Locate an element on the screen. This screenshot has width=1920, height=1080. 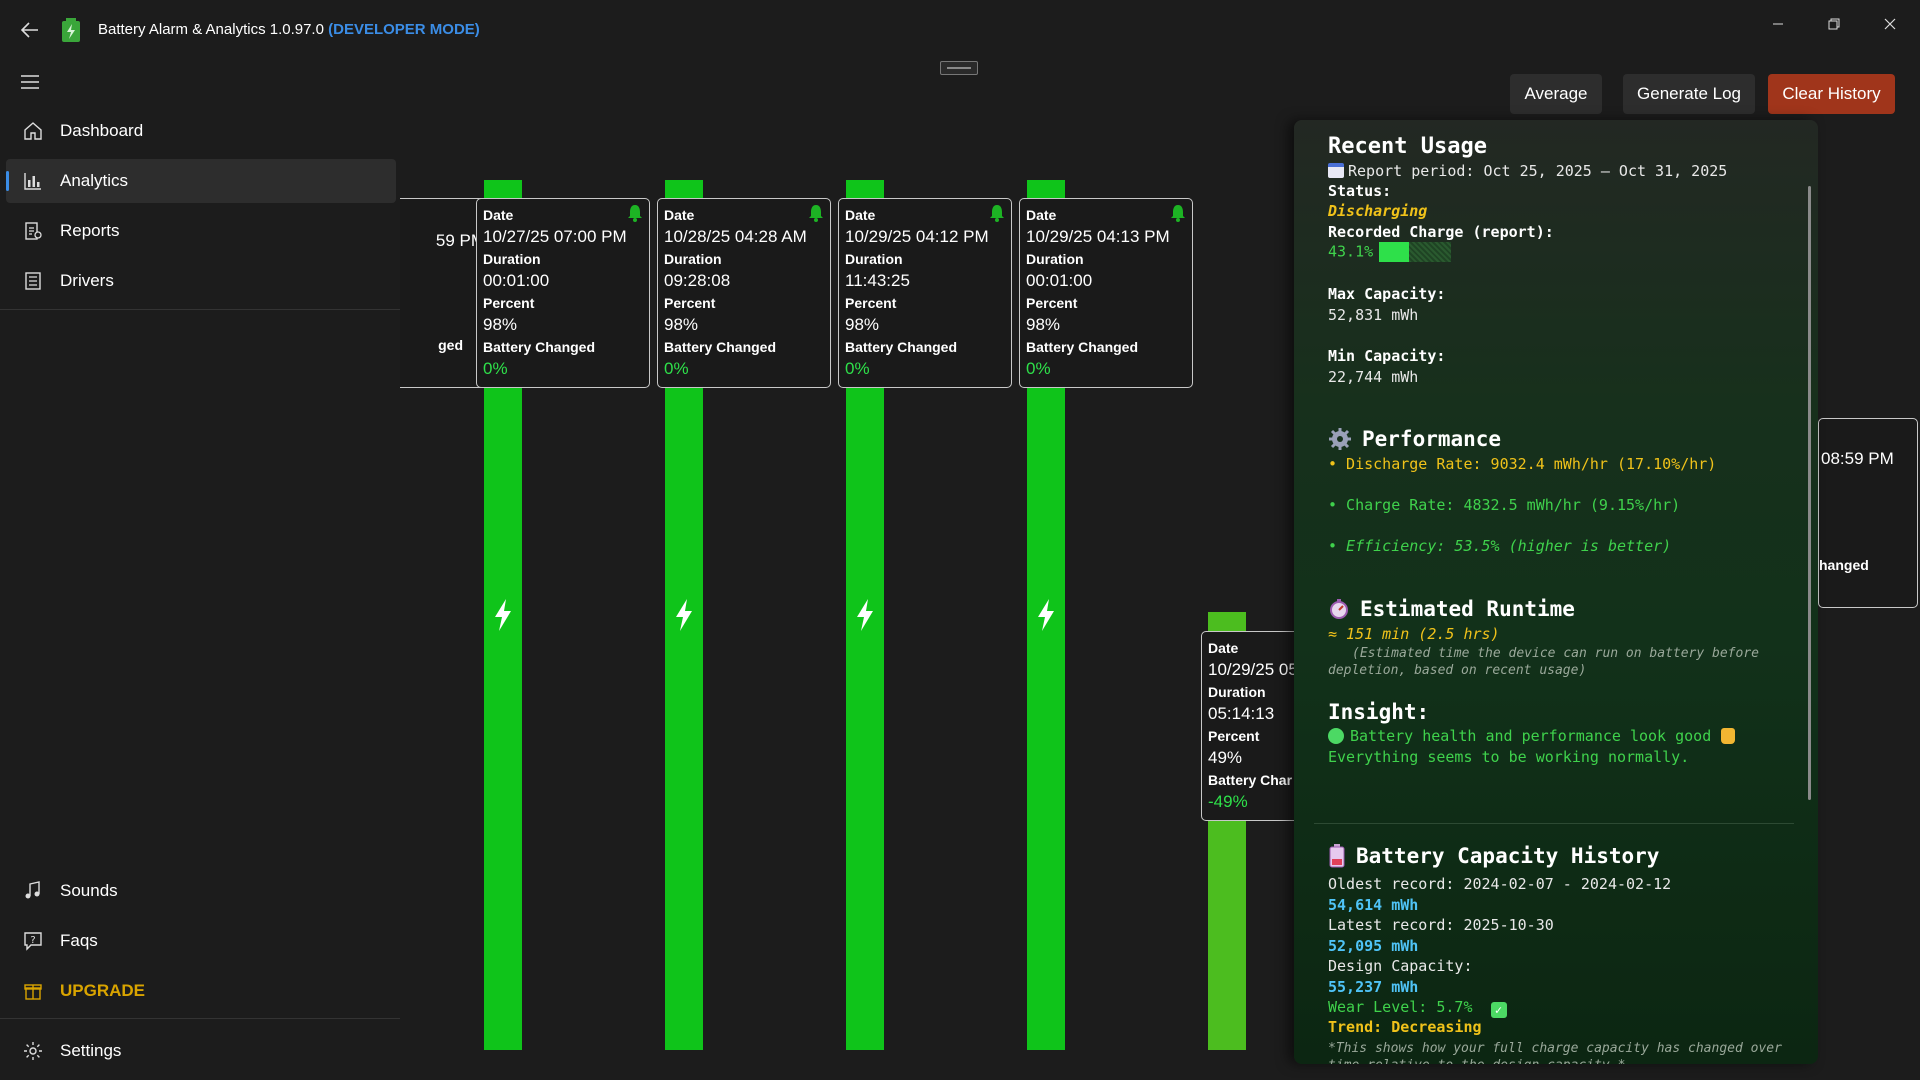
close-icon is located at coordinates (1890, 24).